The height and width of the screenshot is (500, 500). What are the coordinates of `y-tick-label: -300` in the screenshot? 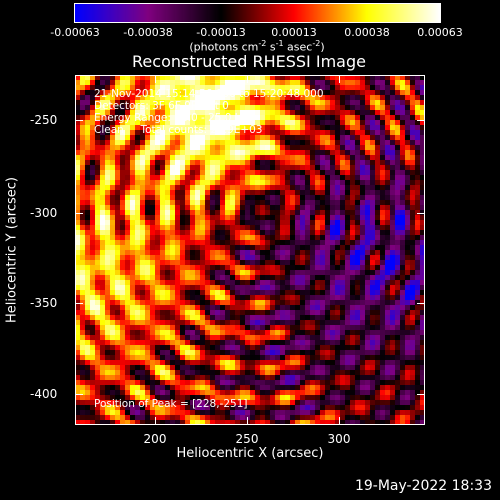 It's located at (44, 213).